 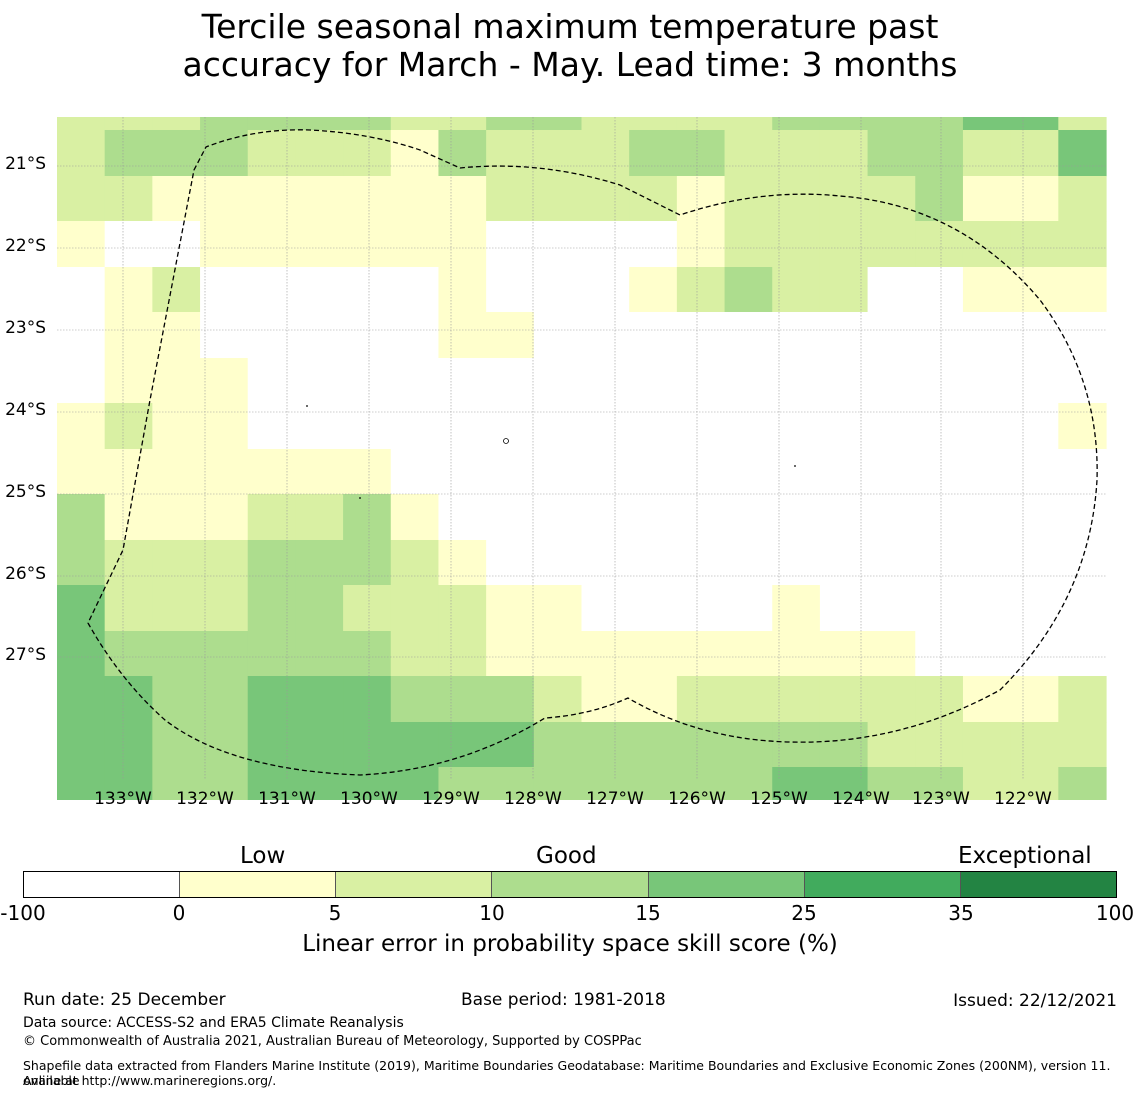 What do you see at coordinates (615, 799) in the screenshot?
I see `lon-label: 127°W` at bounding box center [615, 799].